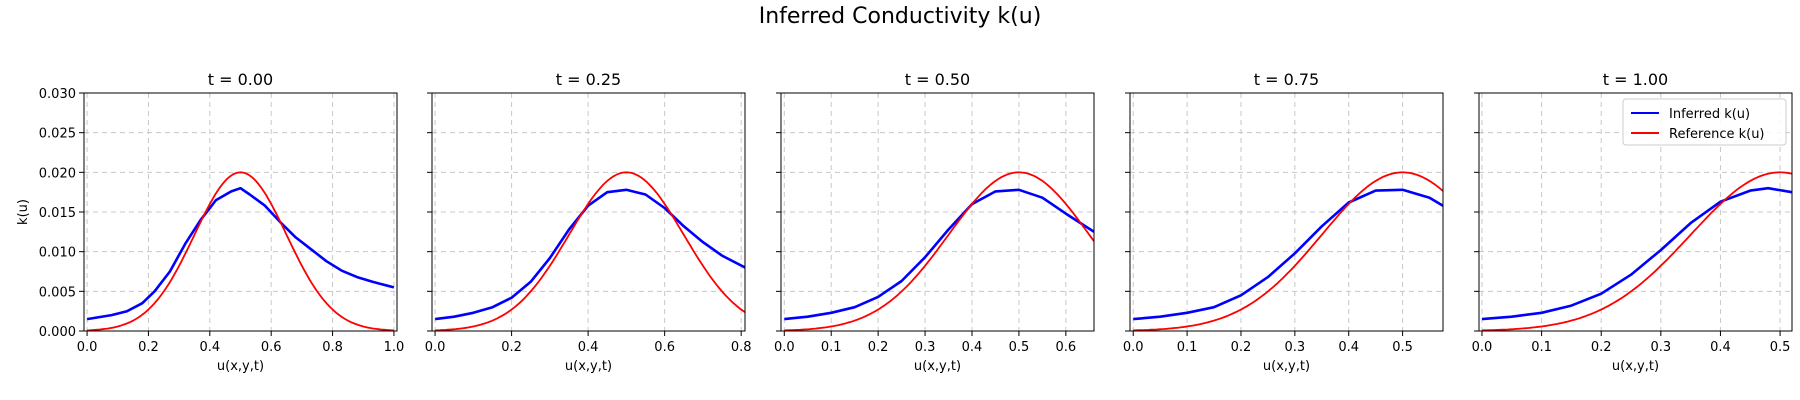  What do you see at coordinates (57, 332) in the screenshot?
I see `y-tick-label: 0.000` at bounding box center [57, 332].